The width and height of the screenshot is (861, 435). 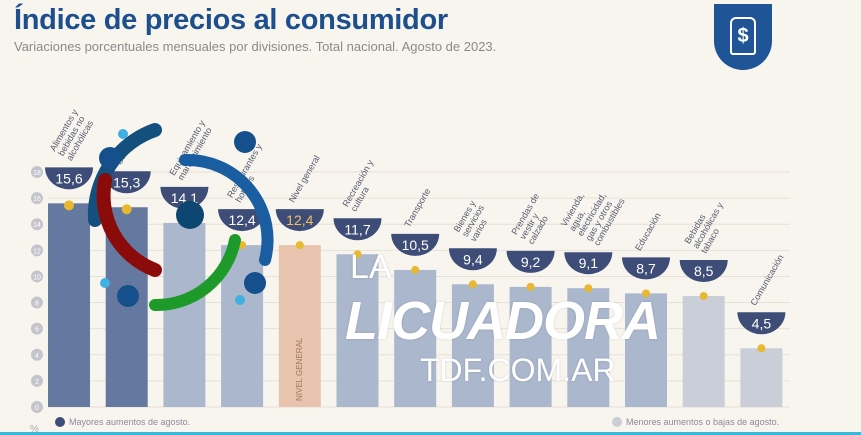 I want to click on legend-high: Mayores aumentos de agosto., so click(x=122, y=422).